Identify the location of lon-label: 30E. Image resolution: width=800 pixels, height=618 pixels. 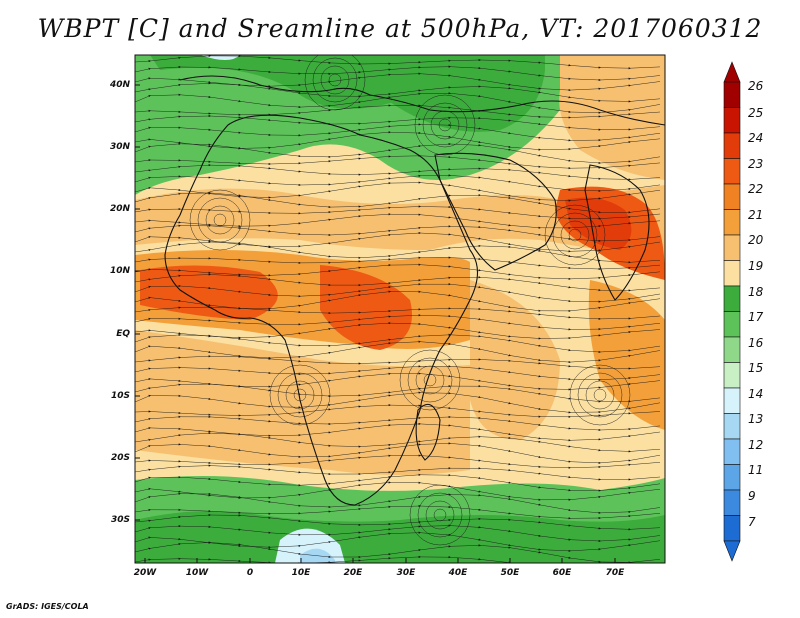
(406, 573).